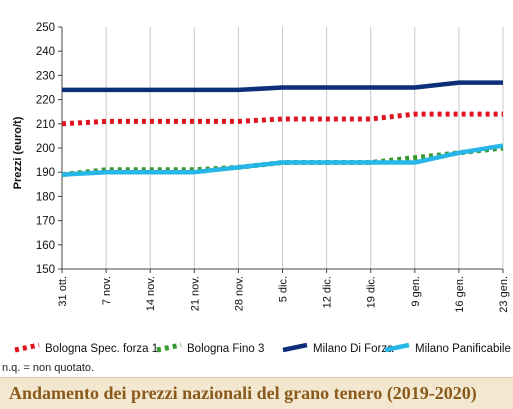 The width and height of the screenshot is (513, 409). I want to click on x-tick-label: 31 ott., so click(63, 291).